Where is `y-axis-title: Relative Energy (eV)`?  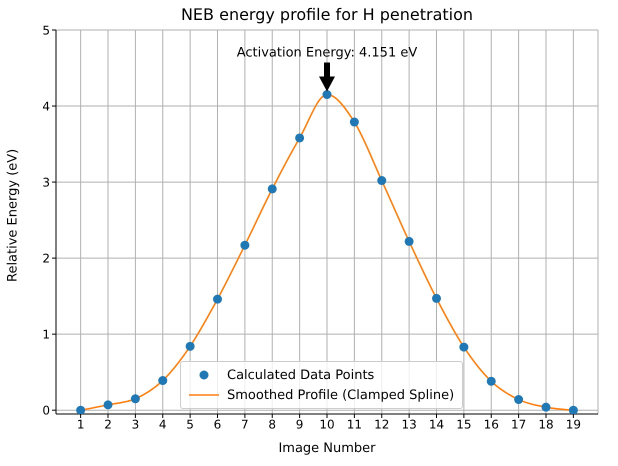 y-axis-title: Relative Energy (eV) is located at coordinates (13, 215).